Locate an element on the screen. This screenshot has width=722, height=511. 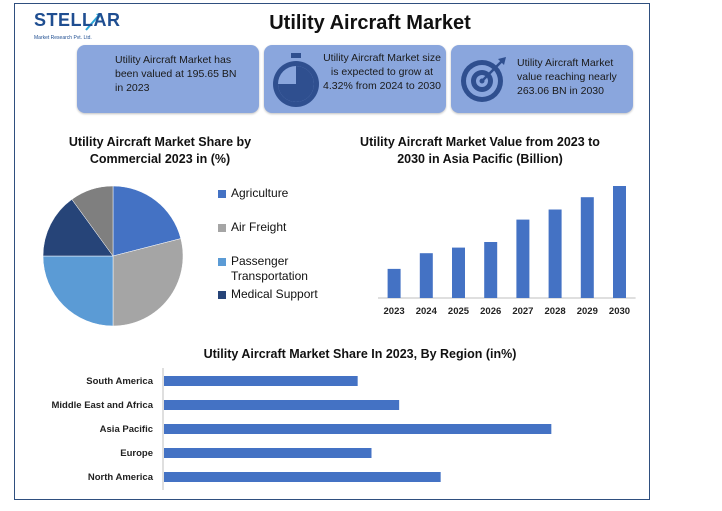
y-tick-label: North America is located at coordinates (121, 477).